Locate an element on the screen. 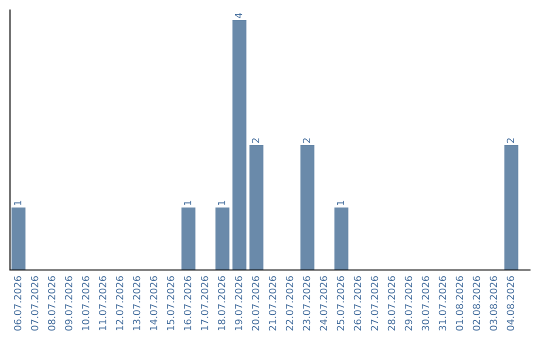 This screenshot has width=540, height=340. x-tick-label: 12.07.2026 is located at coordinates (120, 303).